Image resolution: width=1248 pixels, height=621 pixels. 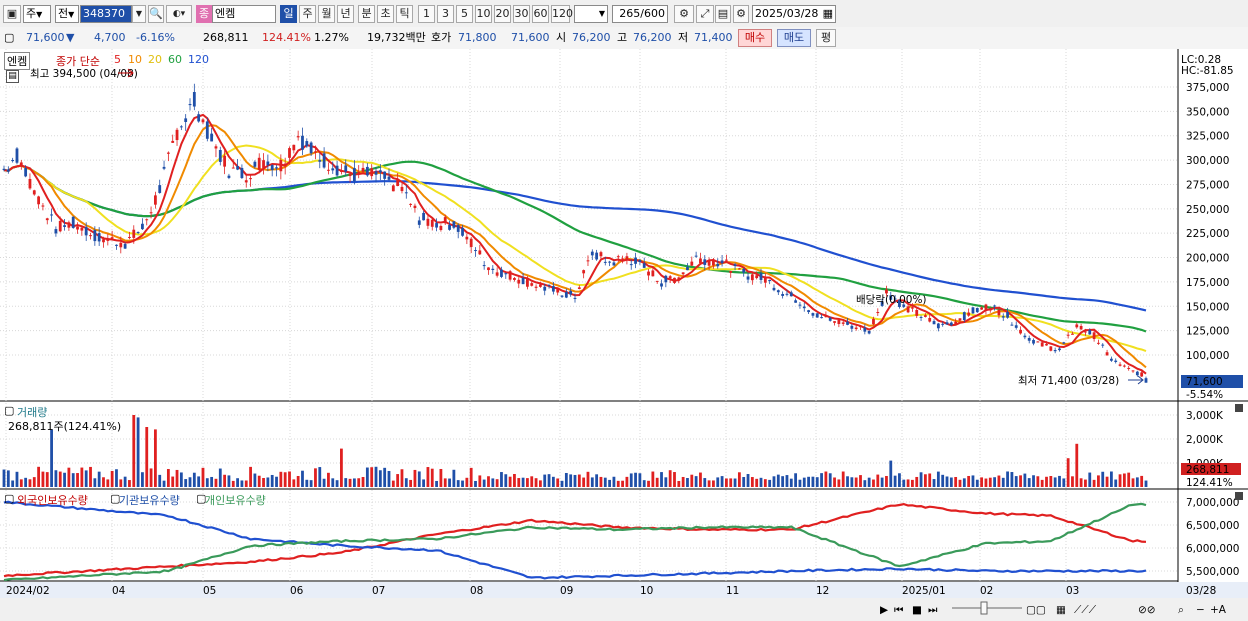 I want to click on type-select: 주▼, so click(x=37, y=14).